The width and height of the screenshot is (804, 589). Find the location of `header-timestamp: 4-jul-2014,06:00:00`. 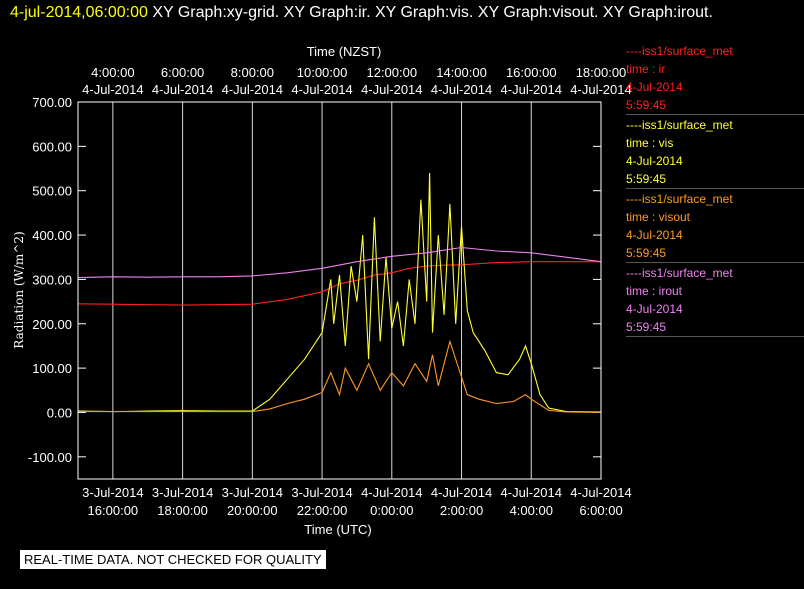

header-timestamp: 4-jul-2014,06:00:00 is located at coordinates (79, 12).